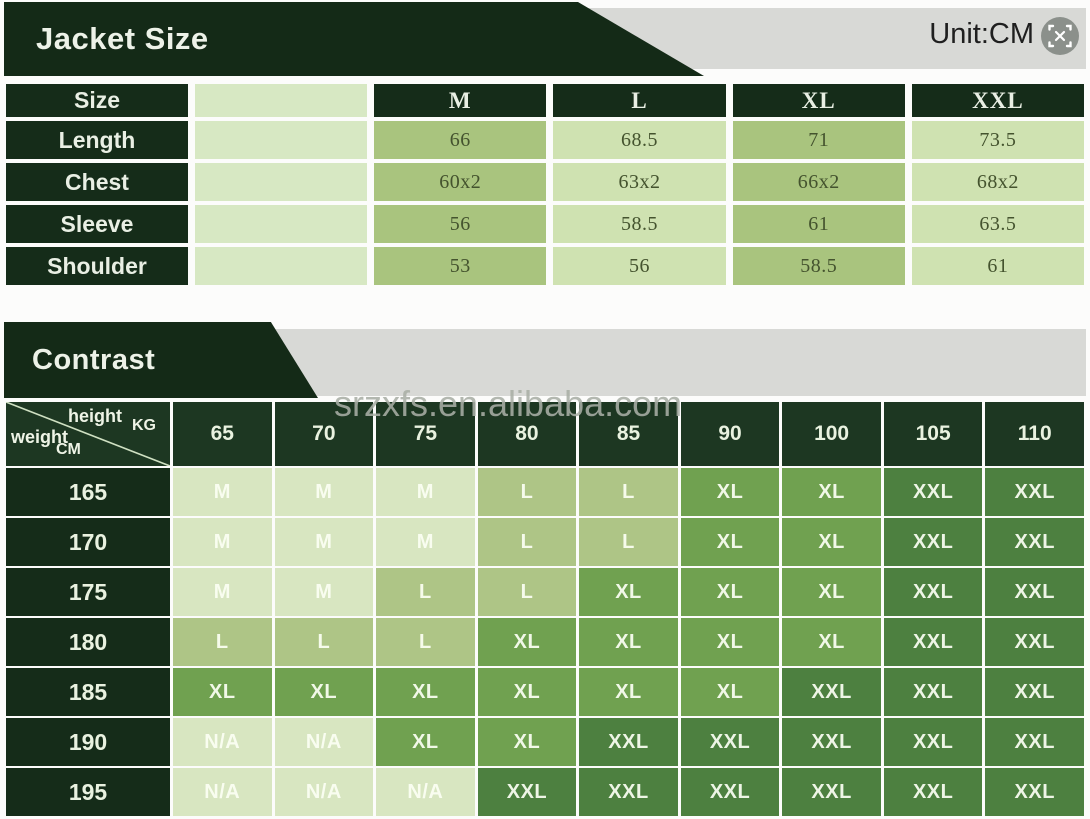 The image size is (1090, 819). What do you see at coordinates (97, 140) in the screenshot?
I see `size-row-label: Length` at bounding box center [97, 140].